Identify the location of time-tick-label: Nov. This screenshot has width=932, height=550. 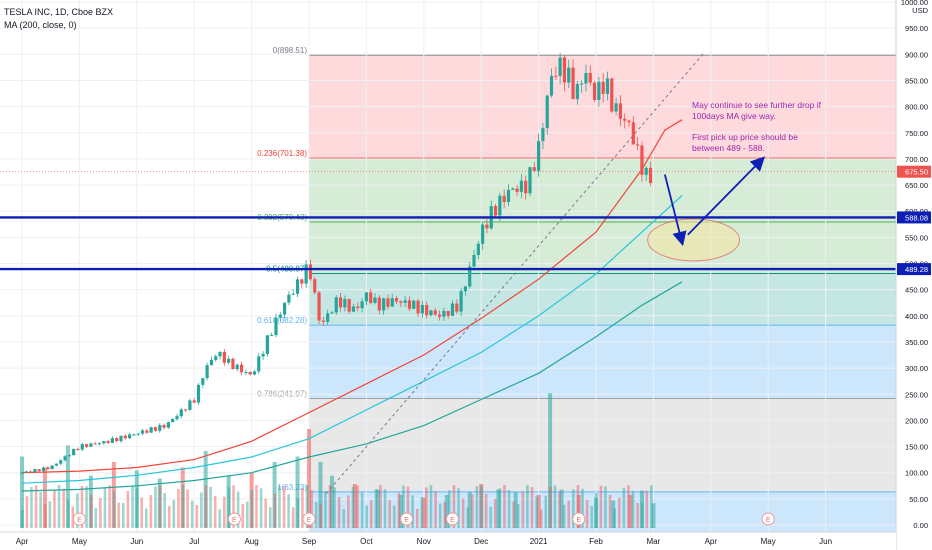
(424, 541).